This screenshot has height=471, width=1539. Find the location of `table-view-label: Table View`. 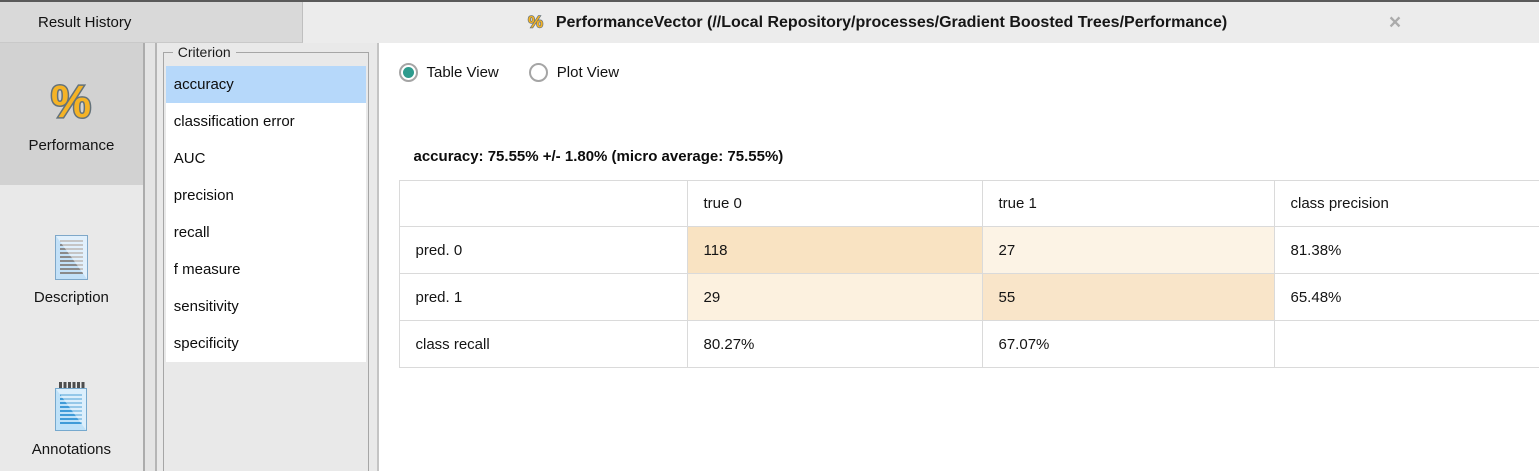

table-view-label: Table View is located at coordinates (462, 72).